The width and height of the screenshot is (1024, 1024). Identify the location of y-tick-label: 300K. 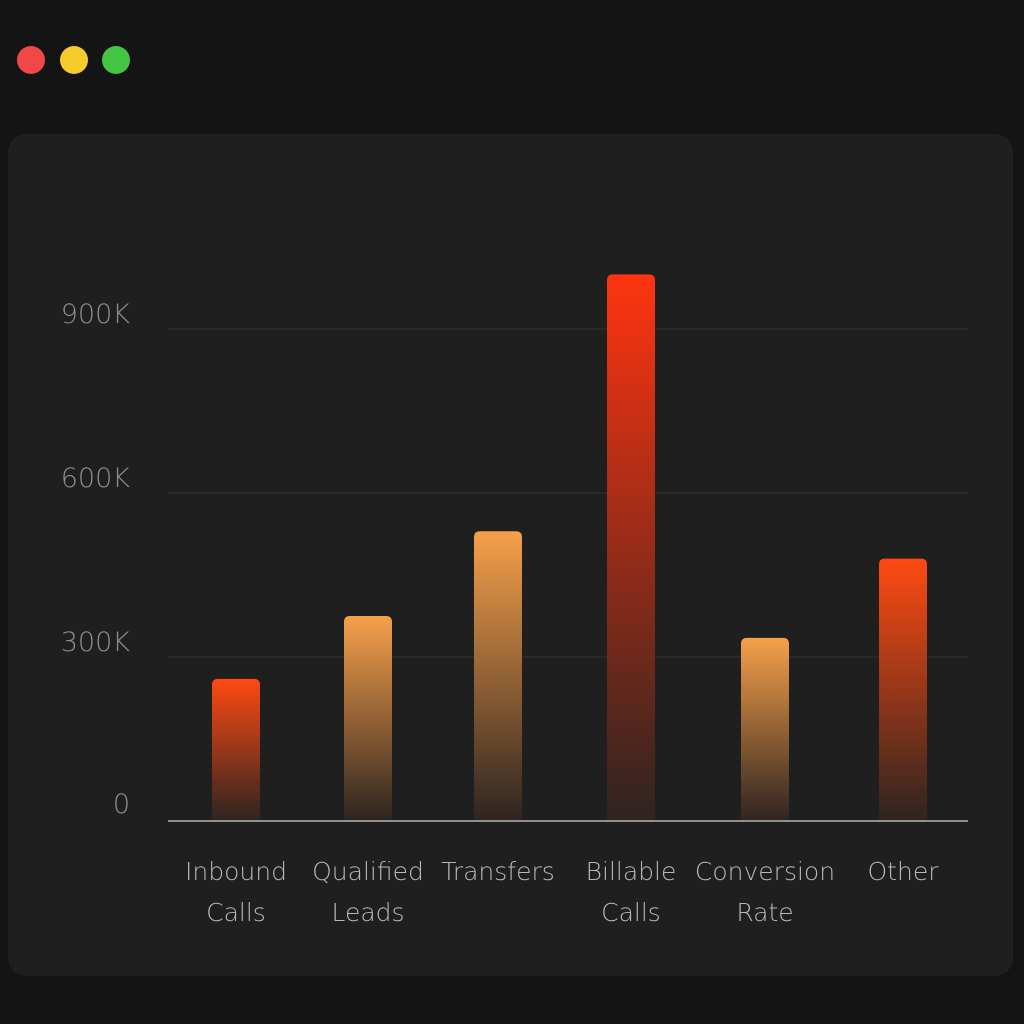
(96, 642).